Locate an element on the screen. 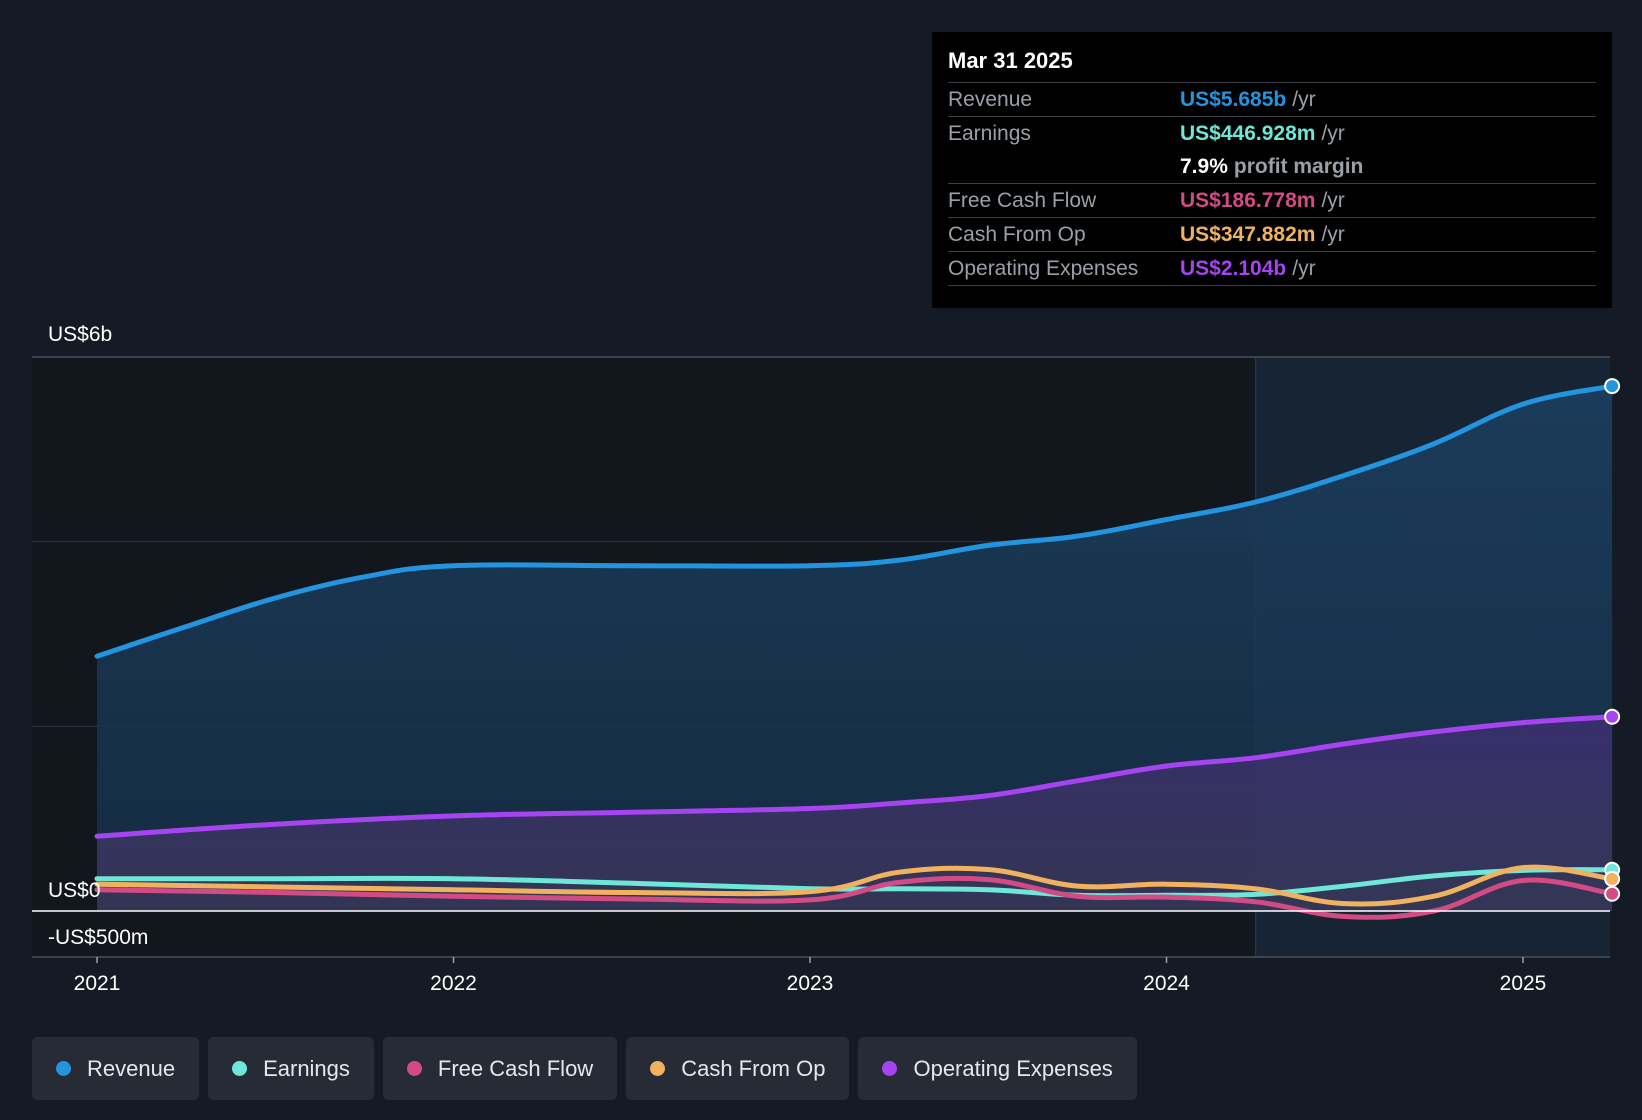 The width and height of the screenshot is (1642, 1120). legend-item-cash-from-op: Cash From Op is located at coordinates (738, 1068).